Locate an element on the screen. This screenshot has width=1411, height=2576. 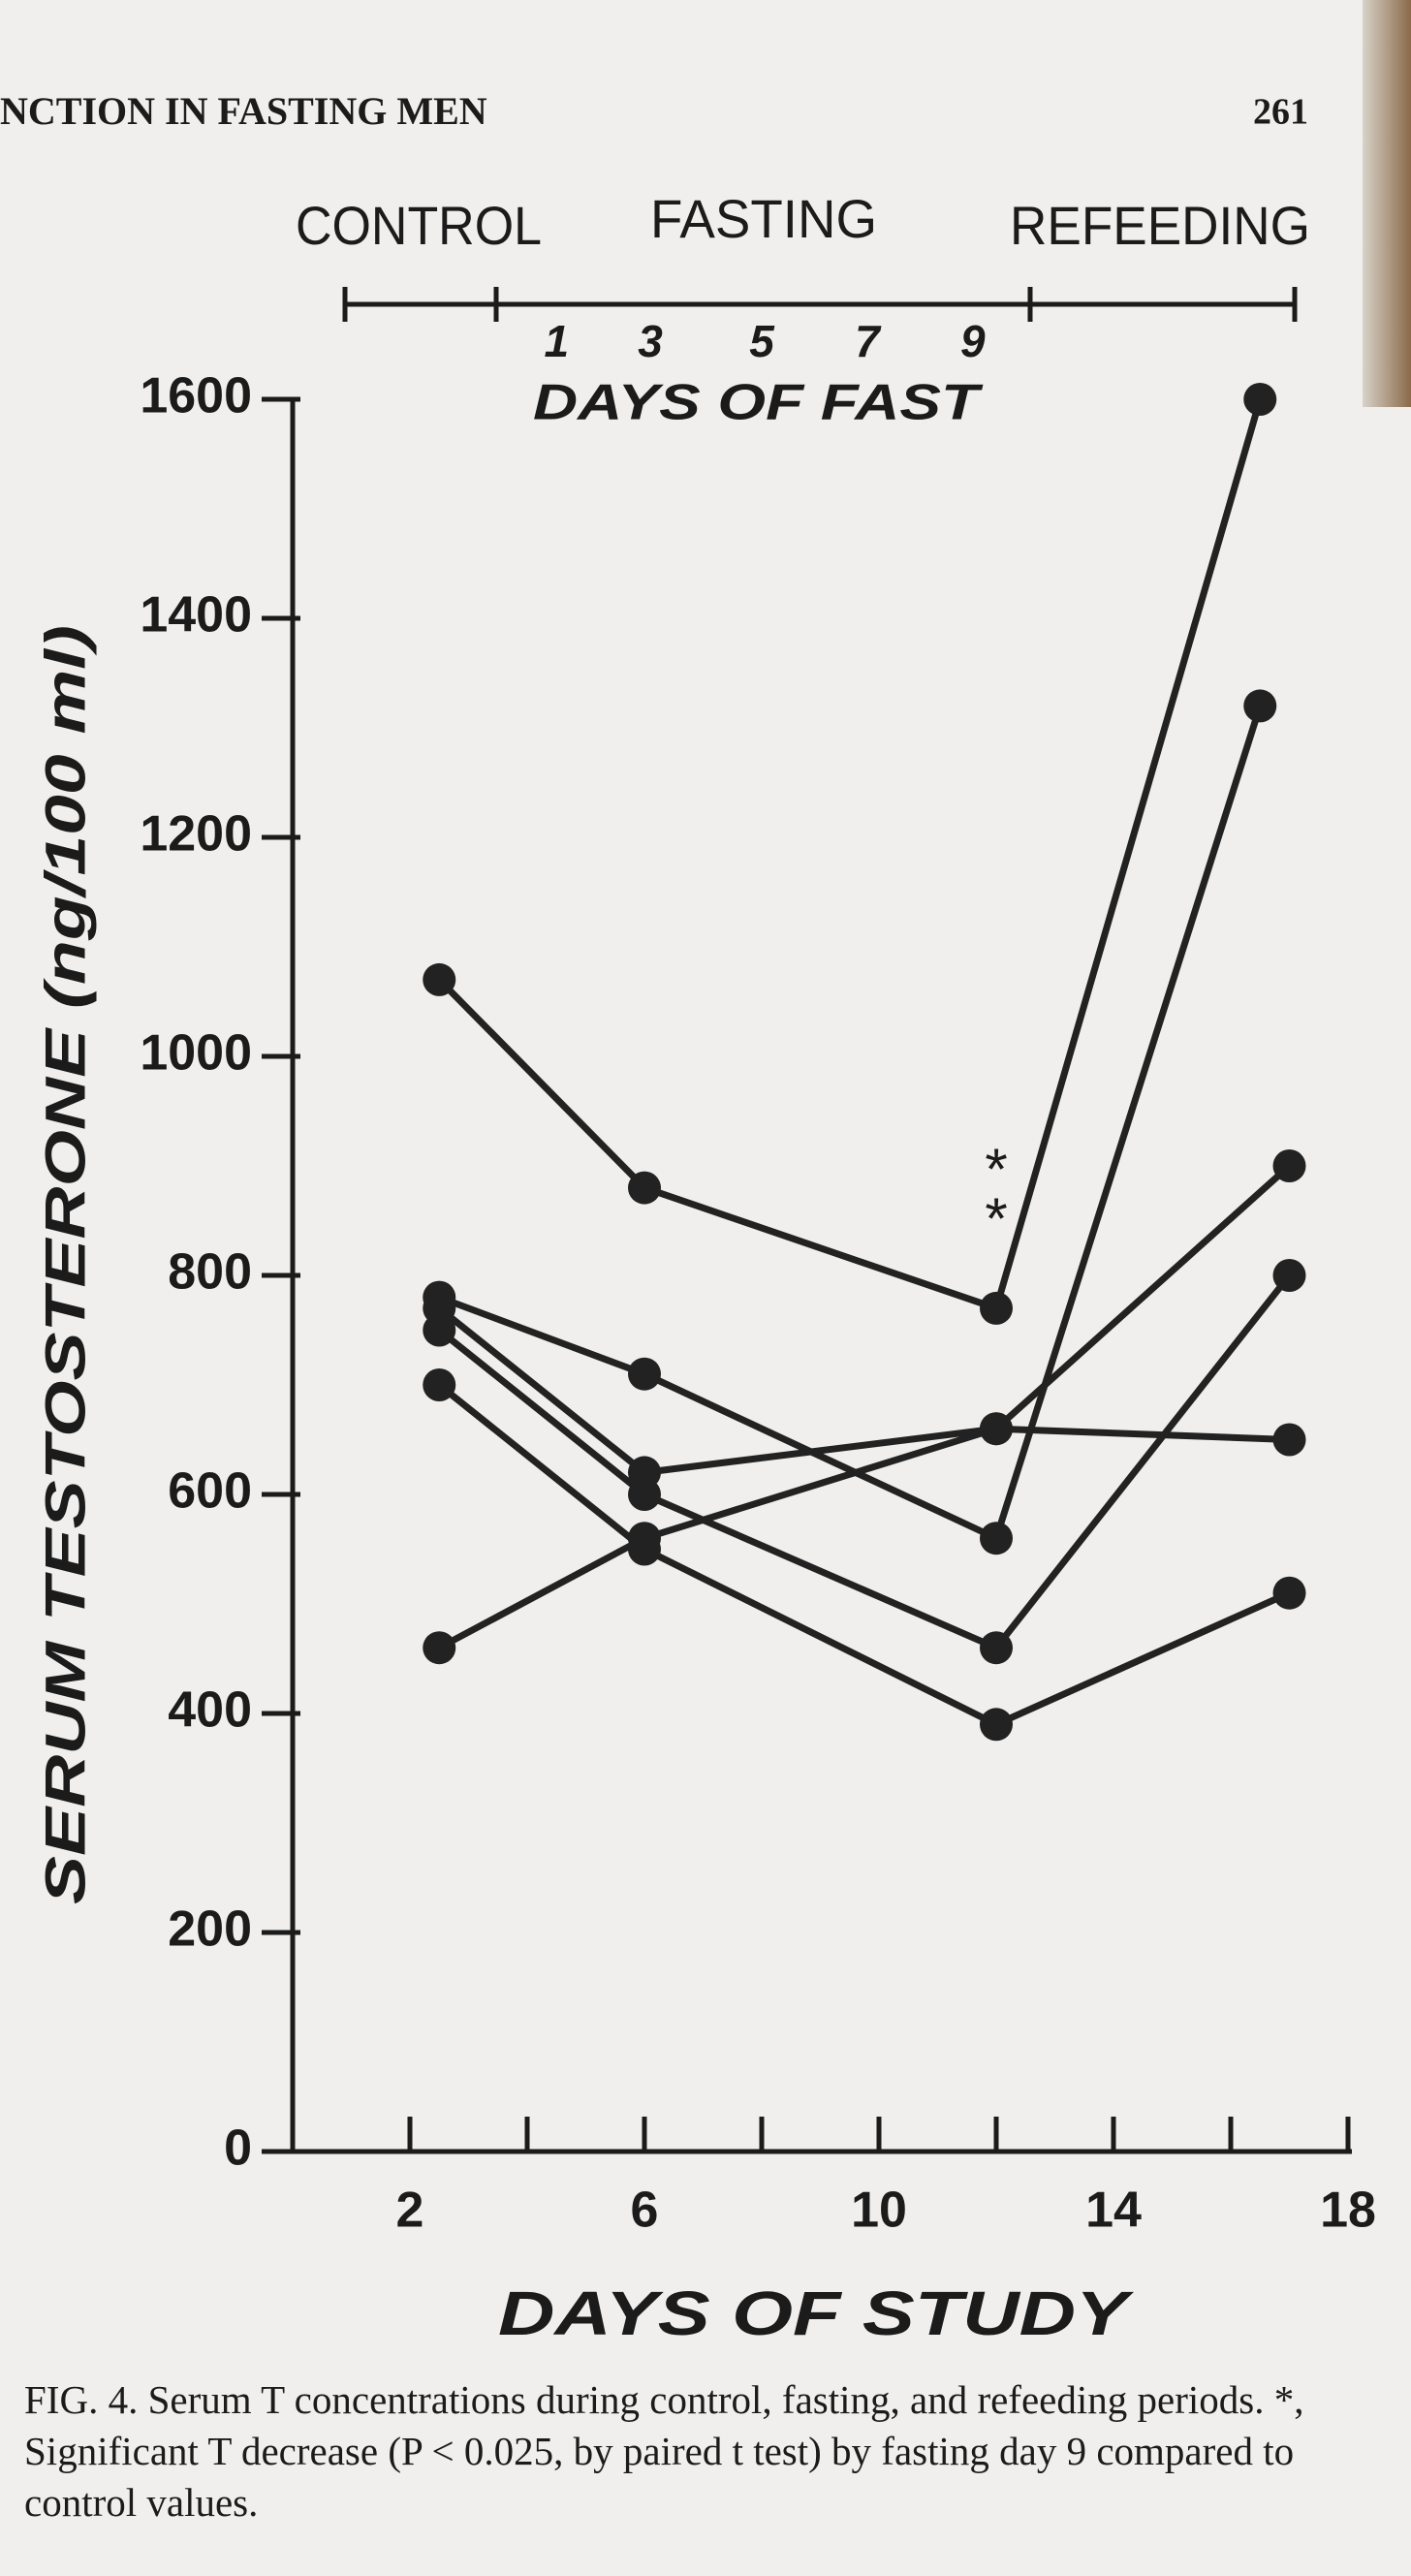
phase-label: FASTING is located at coordinates (764, 218).